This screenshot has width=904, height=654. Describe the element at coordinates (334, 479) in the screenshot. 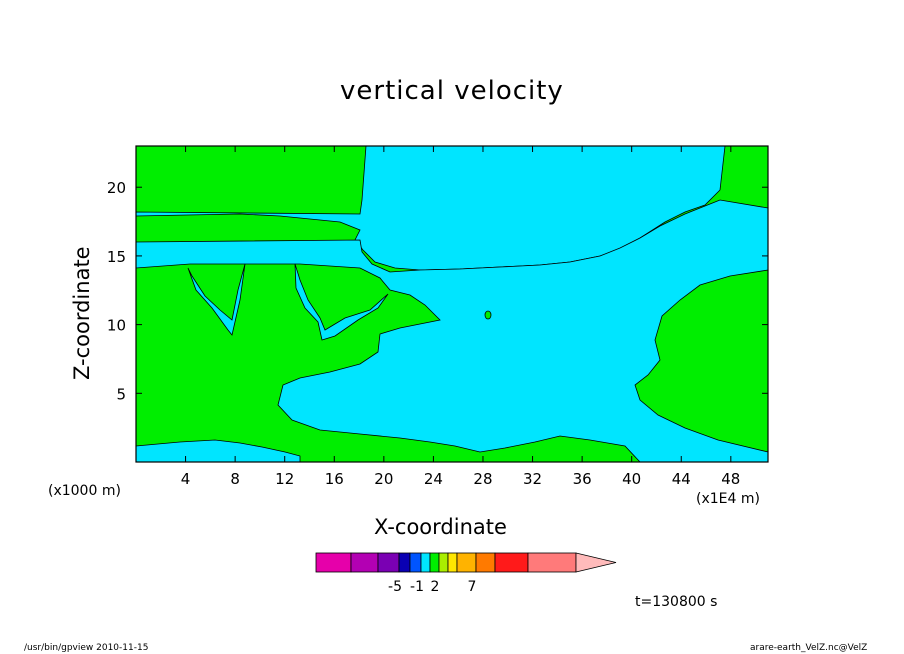

I see `x-tick-label: 16` at that location.